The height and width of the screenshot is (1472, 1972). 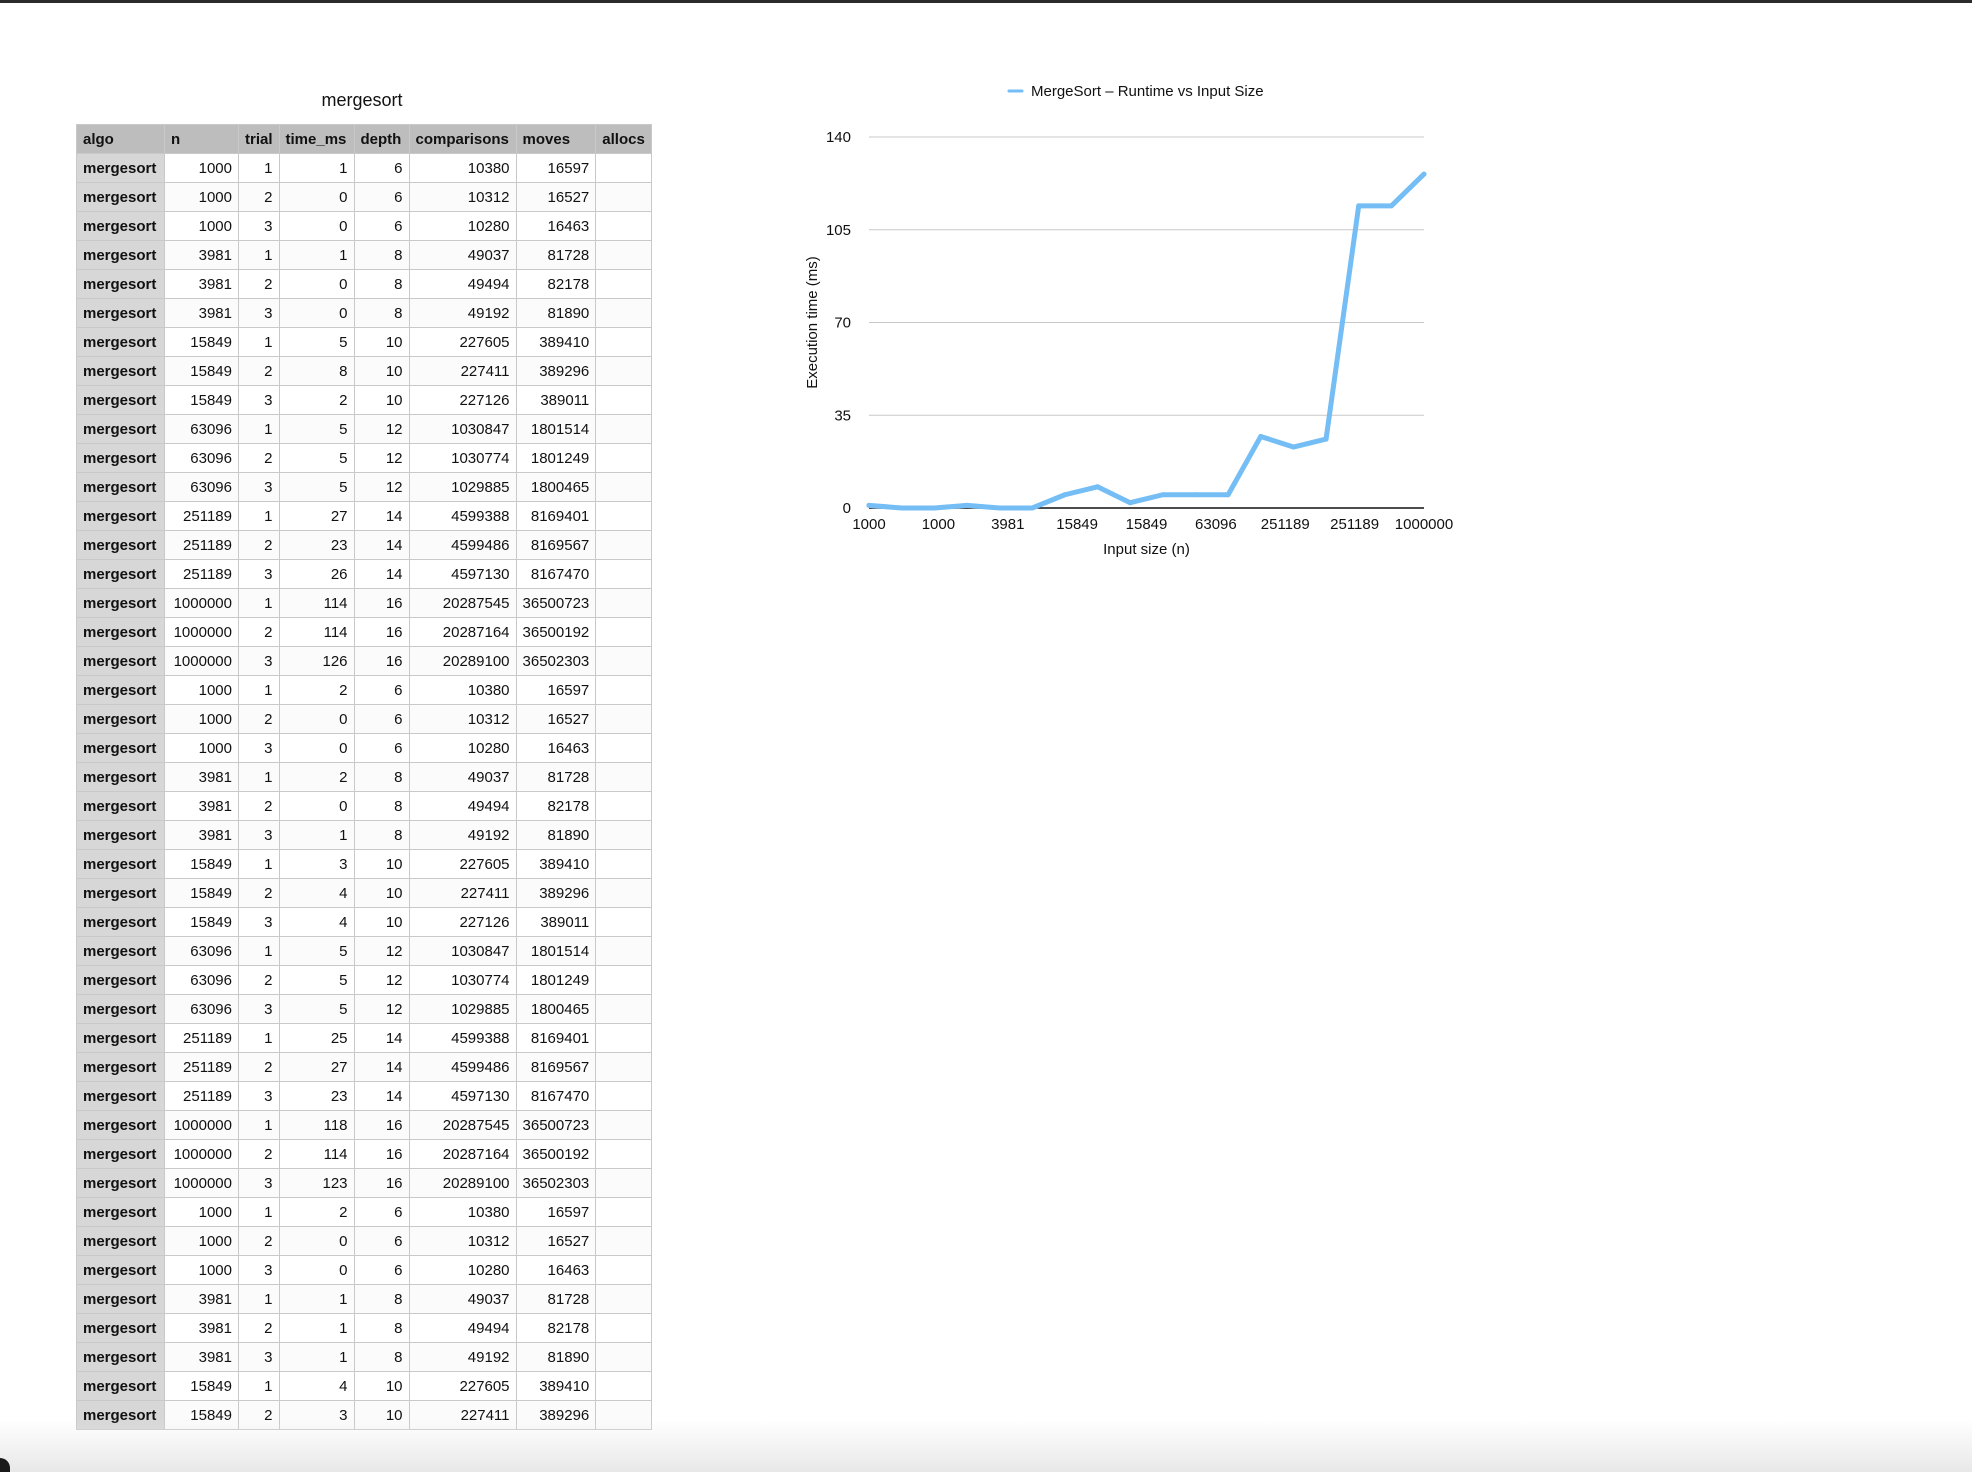 What do you see at coordinates (316, 371) in the screenshot?
I see `cell-time-ms: 8` at bounding box center [316, 371].